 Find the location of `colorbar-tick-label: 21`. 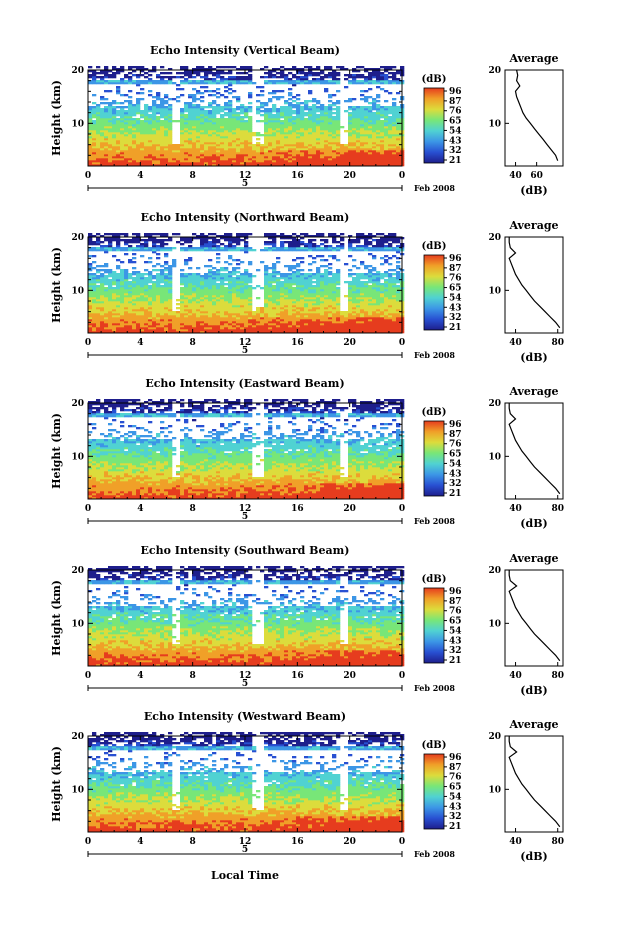

colorbar-tick-label: 21 is located at coordinates (455, 161).